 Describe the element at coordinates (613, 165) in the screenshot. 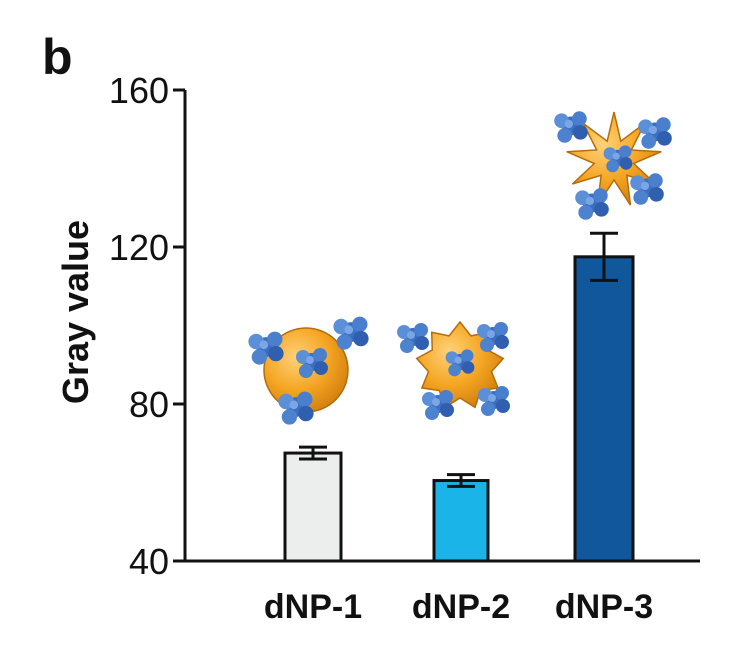

I see `star-nanoparticle-icon` at that location.